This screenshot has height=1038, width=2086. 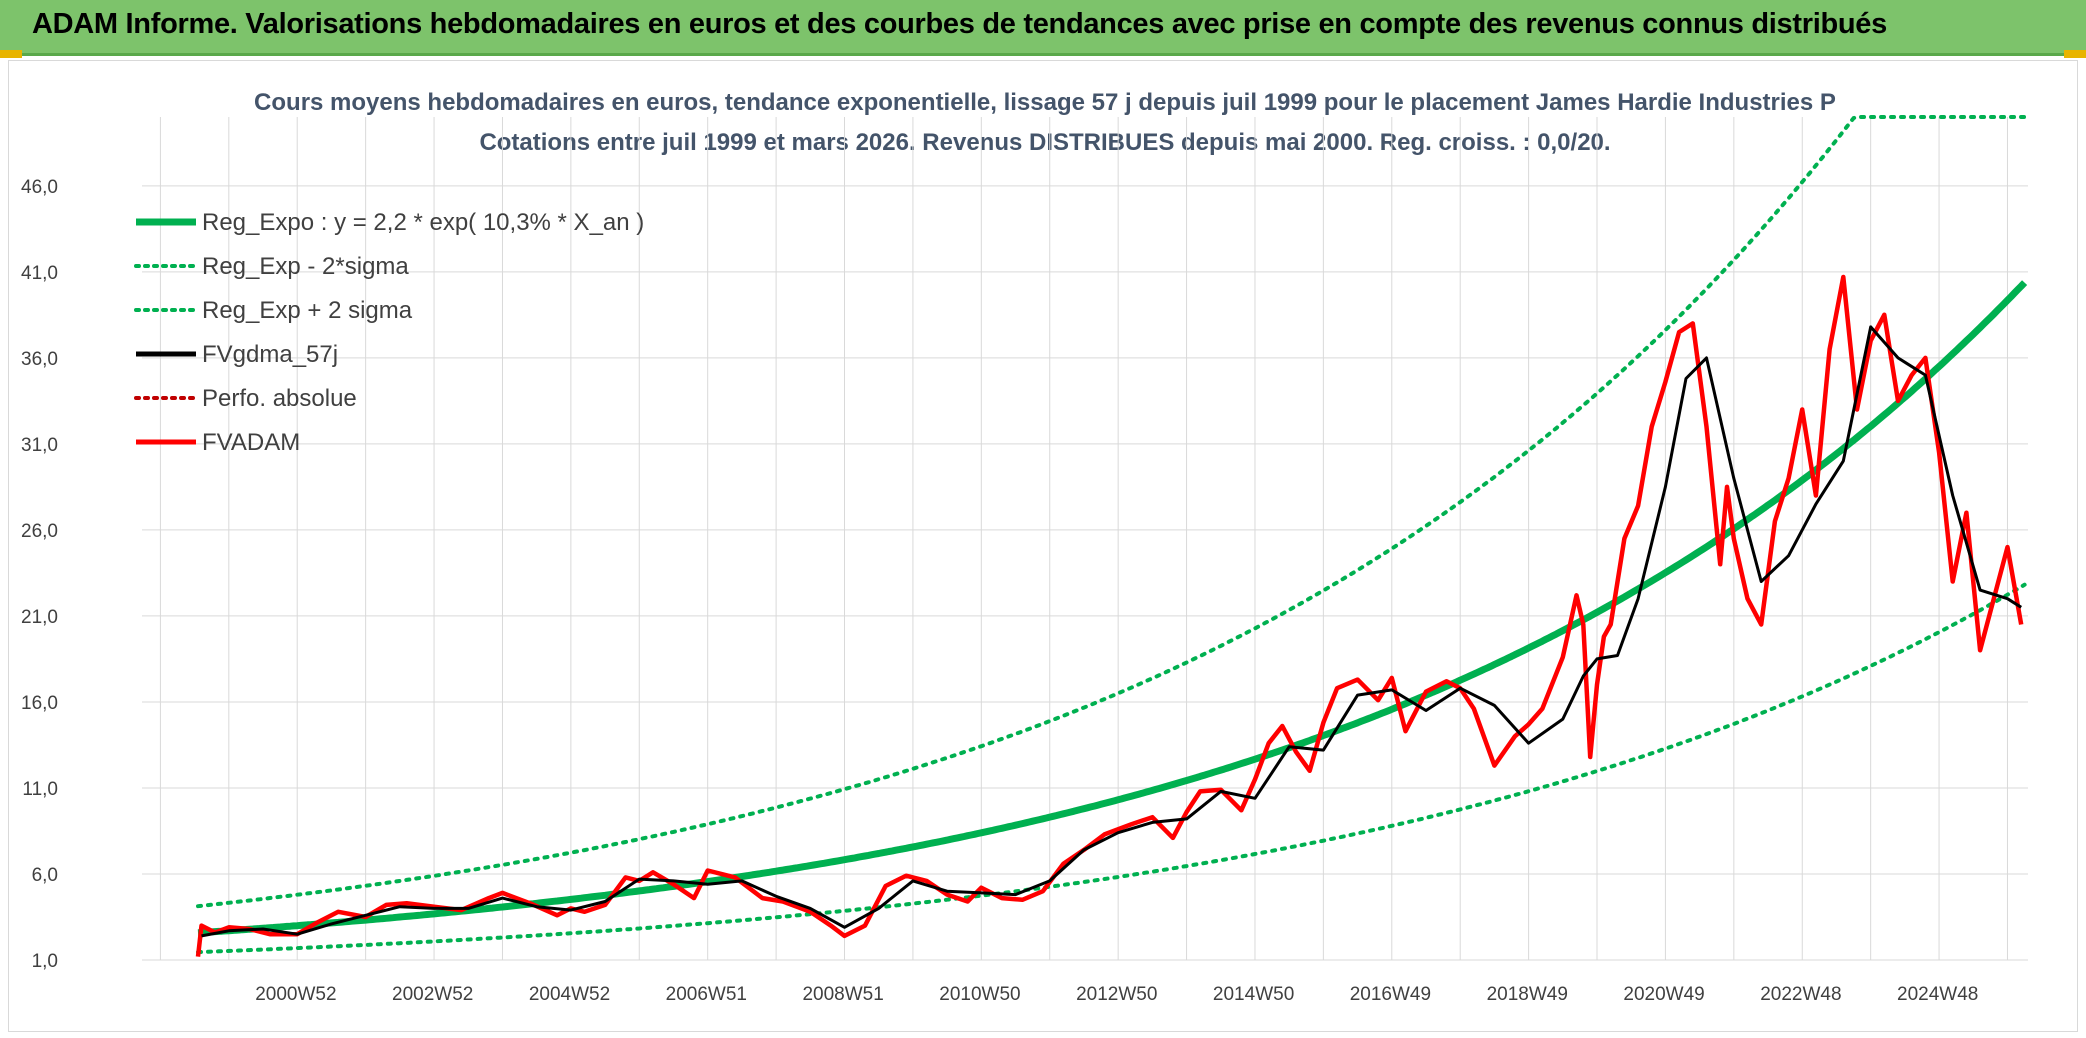 I want to click on x-tick-label: 2022W48, so click(x=1800, y=994).